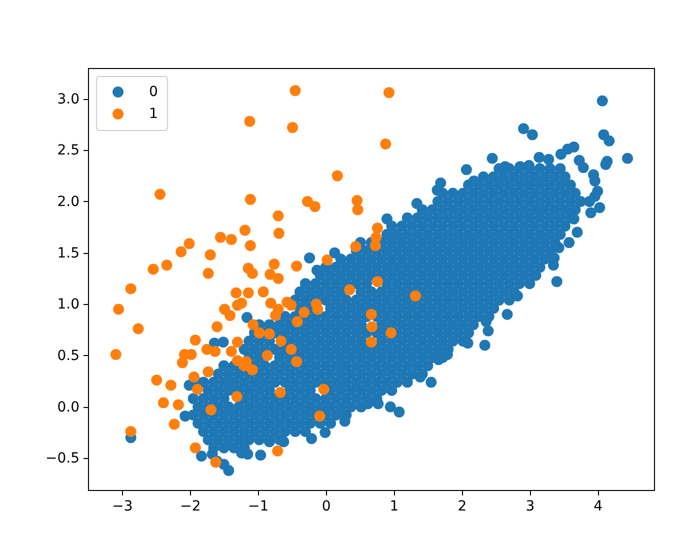  Describe the element at coordinates (530, 506) in the screenshot. I see `x-tick-label: 3` at that location.